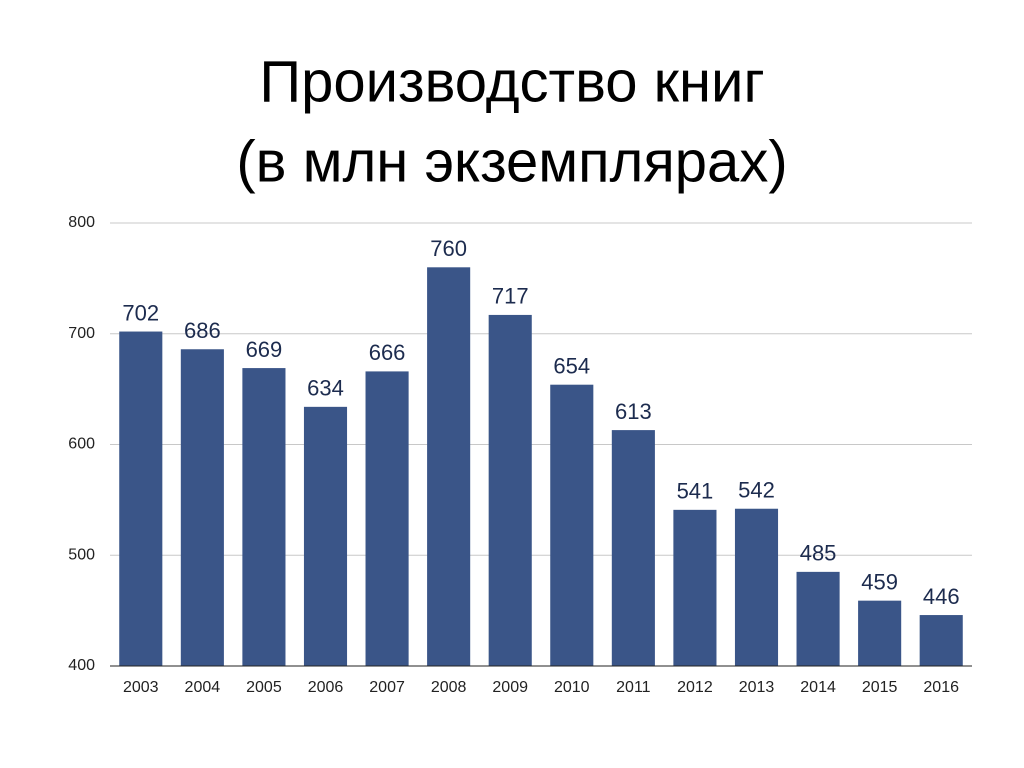 The height and width of the screenshot is (768, 1024). What do you see at coordinates (572, 687) in the screenshot?
I see `x-tick-label: 2010` at bounding box center [572, 687].